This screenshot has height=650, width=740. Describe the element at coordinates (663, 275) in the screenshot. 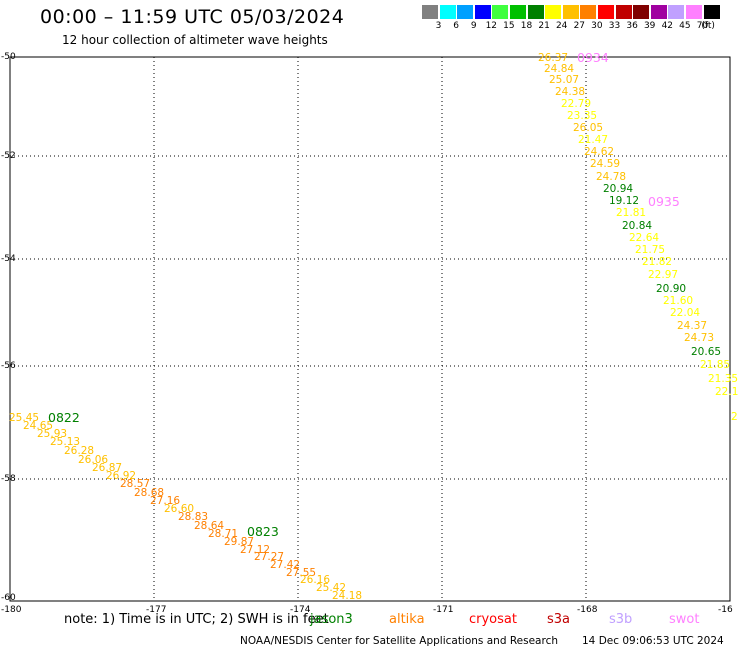

I see `wave-height-value: 22.97` at that location.